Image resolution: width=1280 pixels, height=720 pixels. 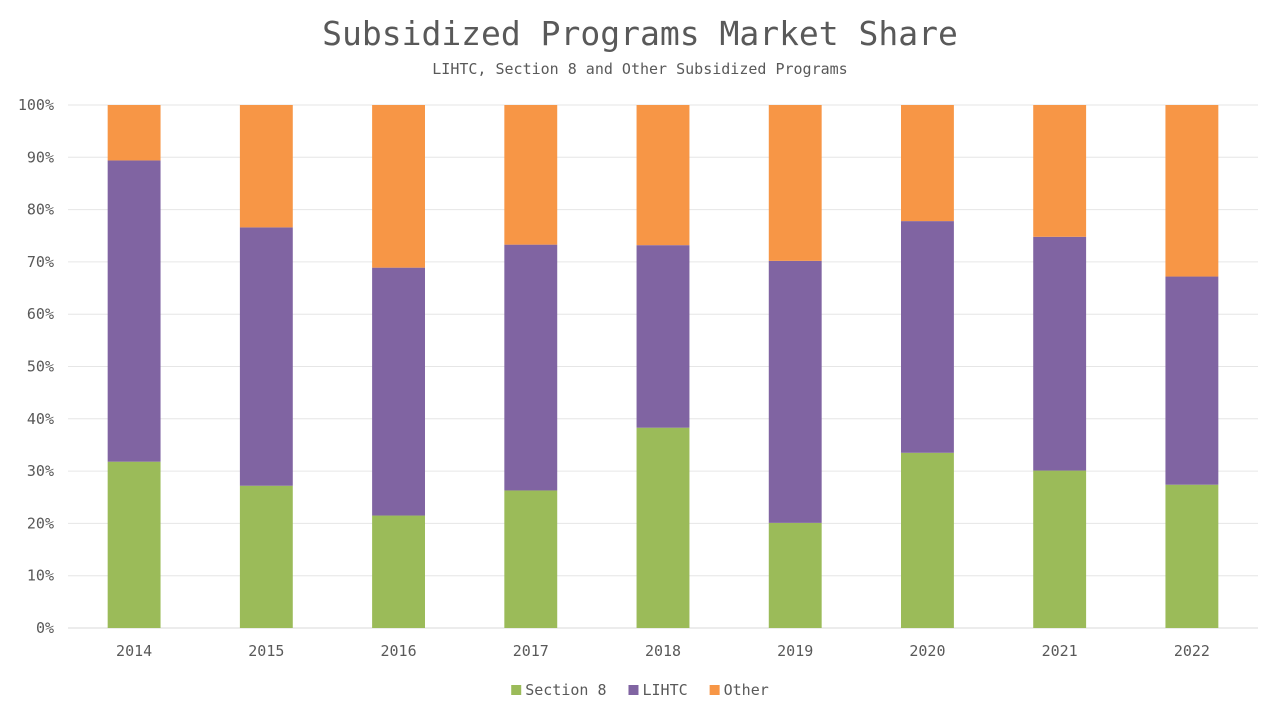 What do you see at coordinates (40, 523) in the screenshot?
I see `y-tick-label: 20%` at bounding box center [40, 523].